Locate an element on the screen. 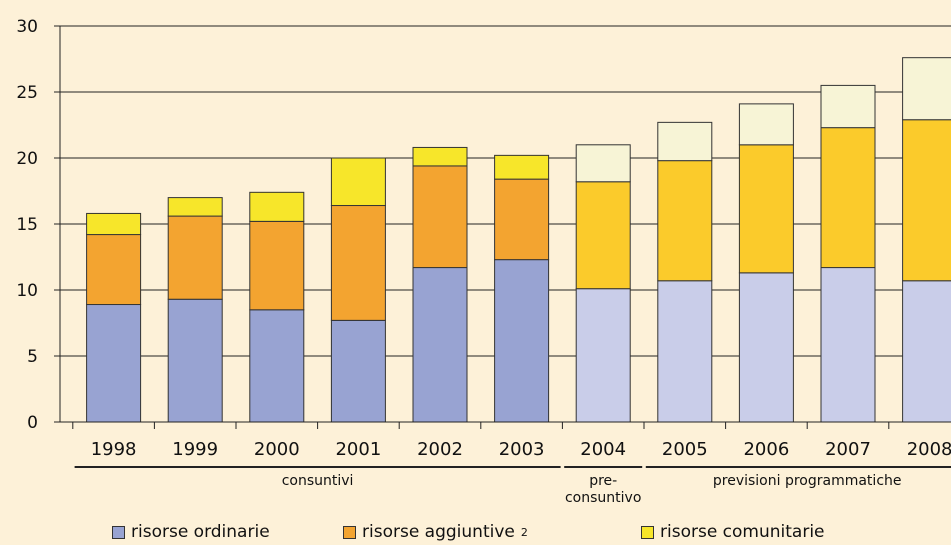  y-tick-label: 20 is located at coordinates (27, 159).